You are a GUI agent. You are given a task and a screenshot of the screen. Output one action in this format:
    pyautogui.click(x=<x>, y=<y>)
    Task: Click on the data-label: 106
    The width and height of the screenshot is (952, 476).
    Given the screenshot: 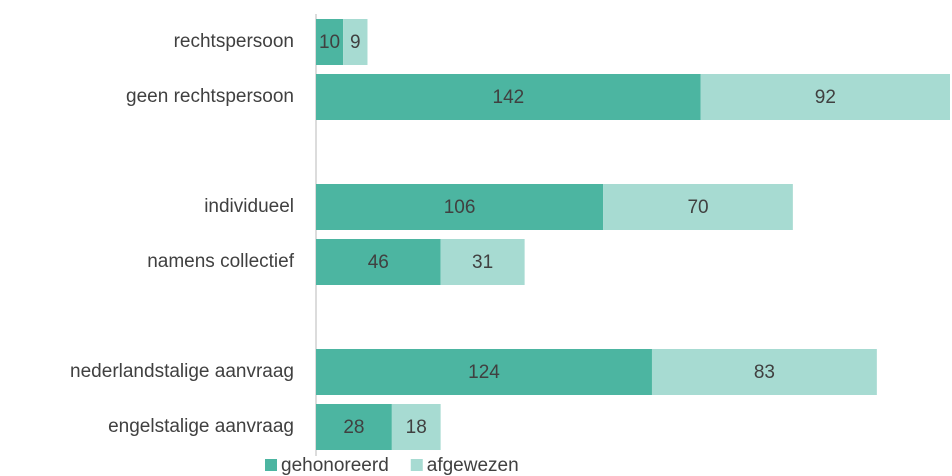 What is the action you would take?
    pyautogui.click(x=460, y=207)
    